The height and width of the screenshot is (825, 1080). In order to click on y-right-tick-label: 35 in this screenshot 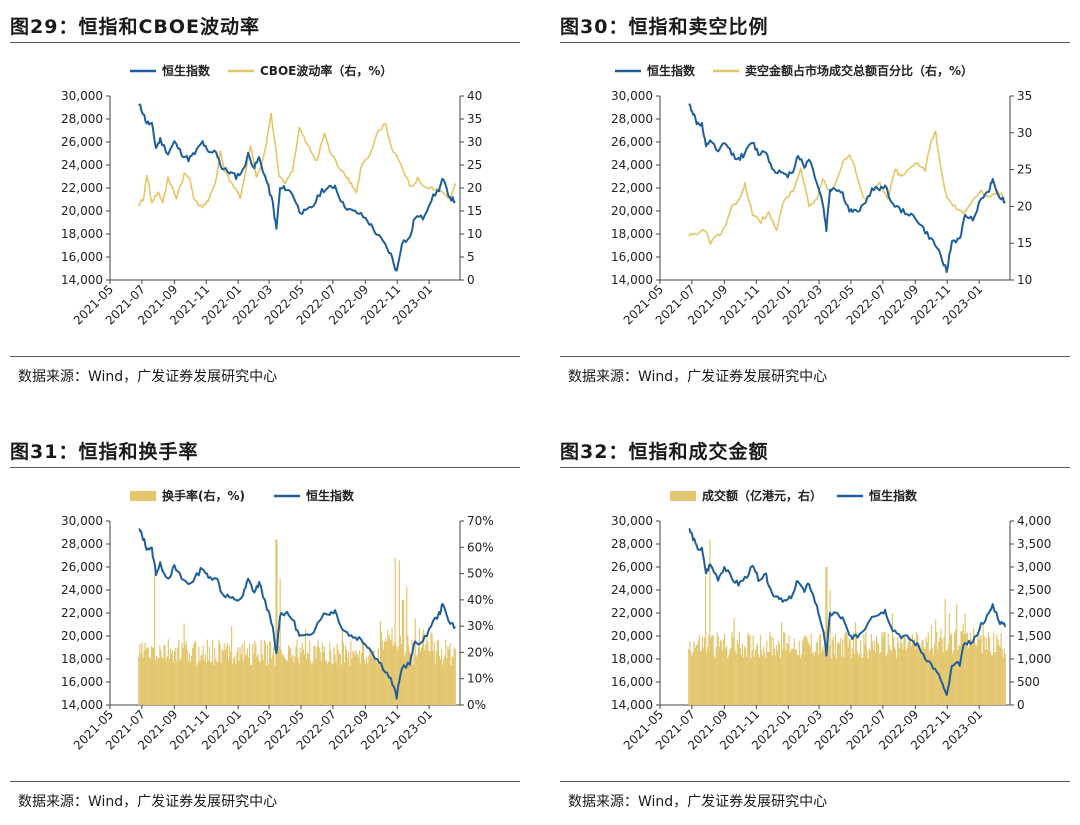, I will do `click(1024, 96)`.